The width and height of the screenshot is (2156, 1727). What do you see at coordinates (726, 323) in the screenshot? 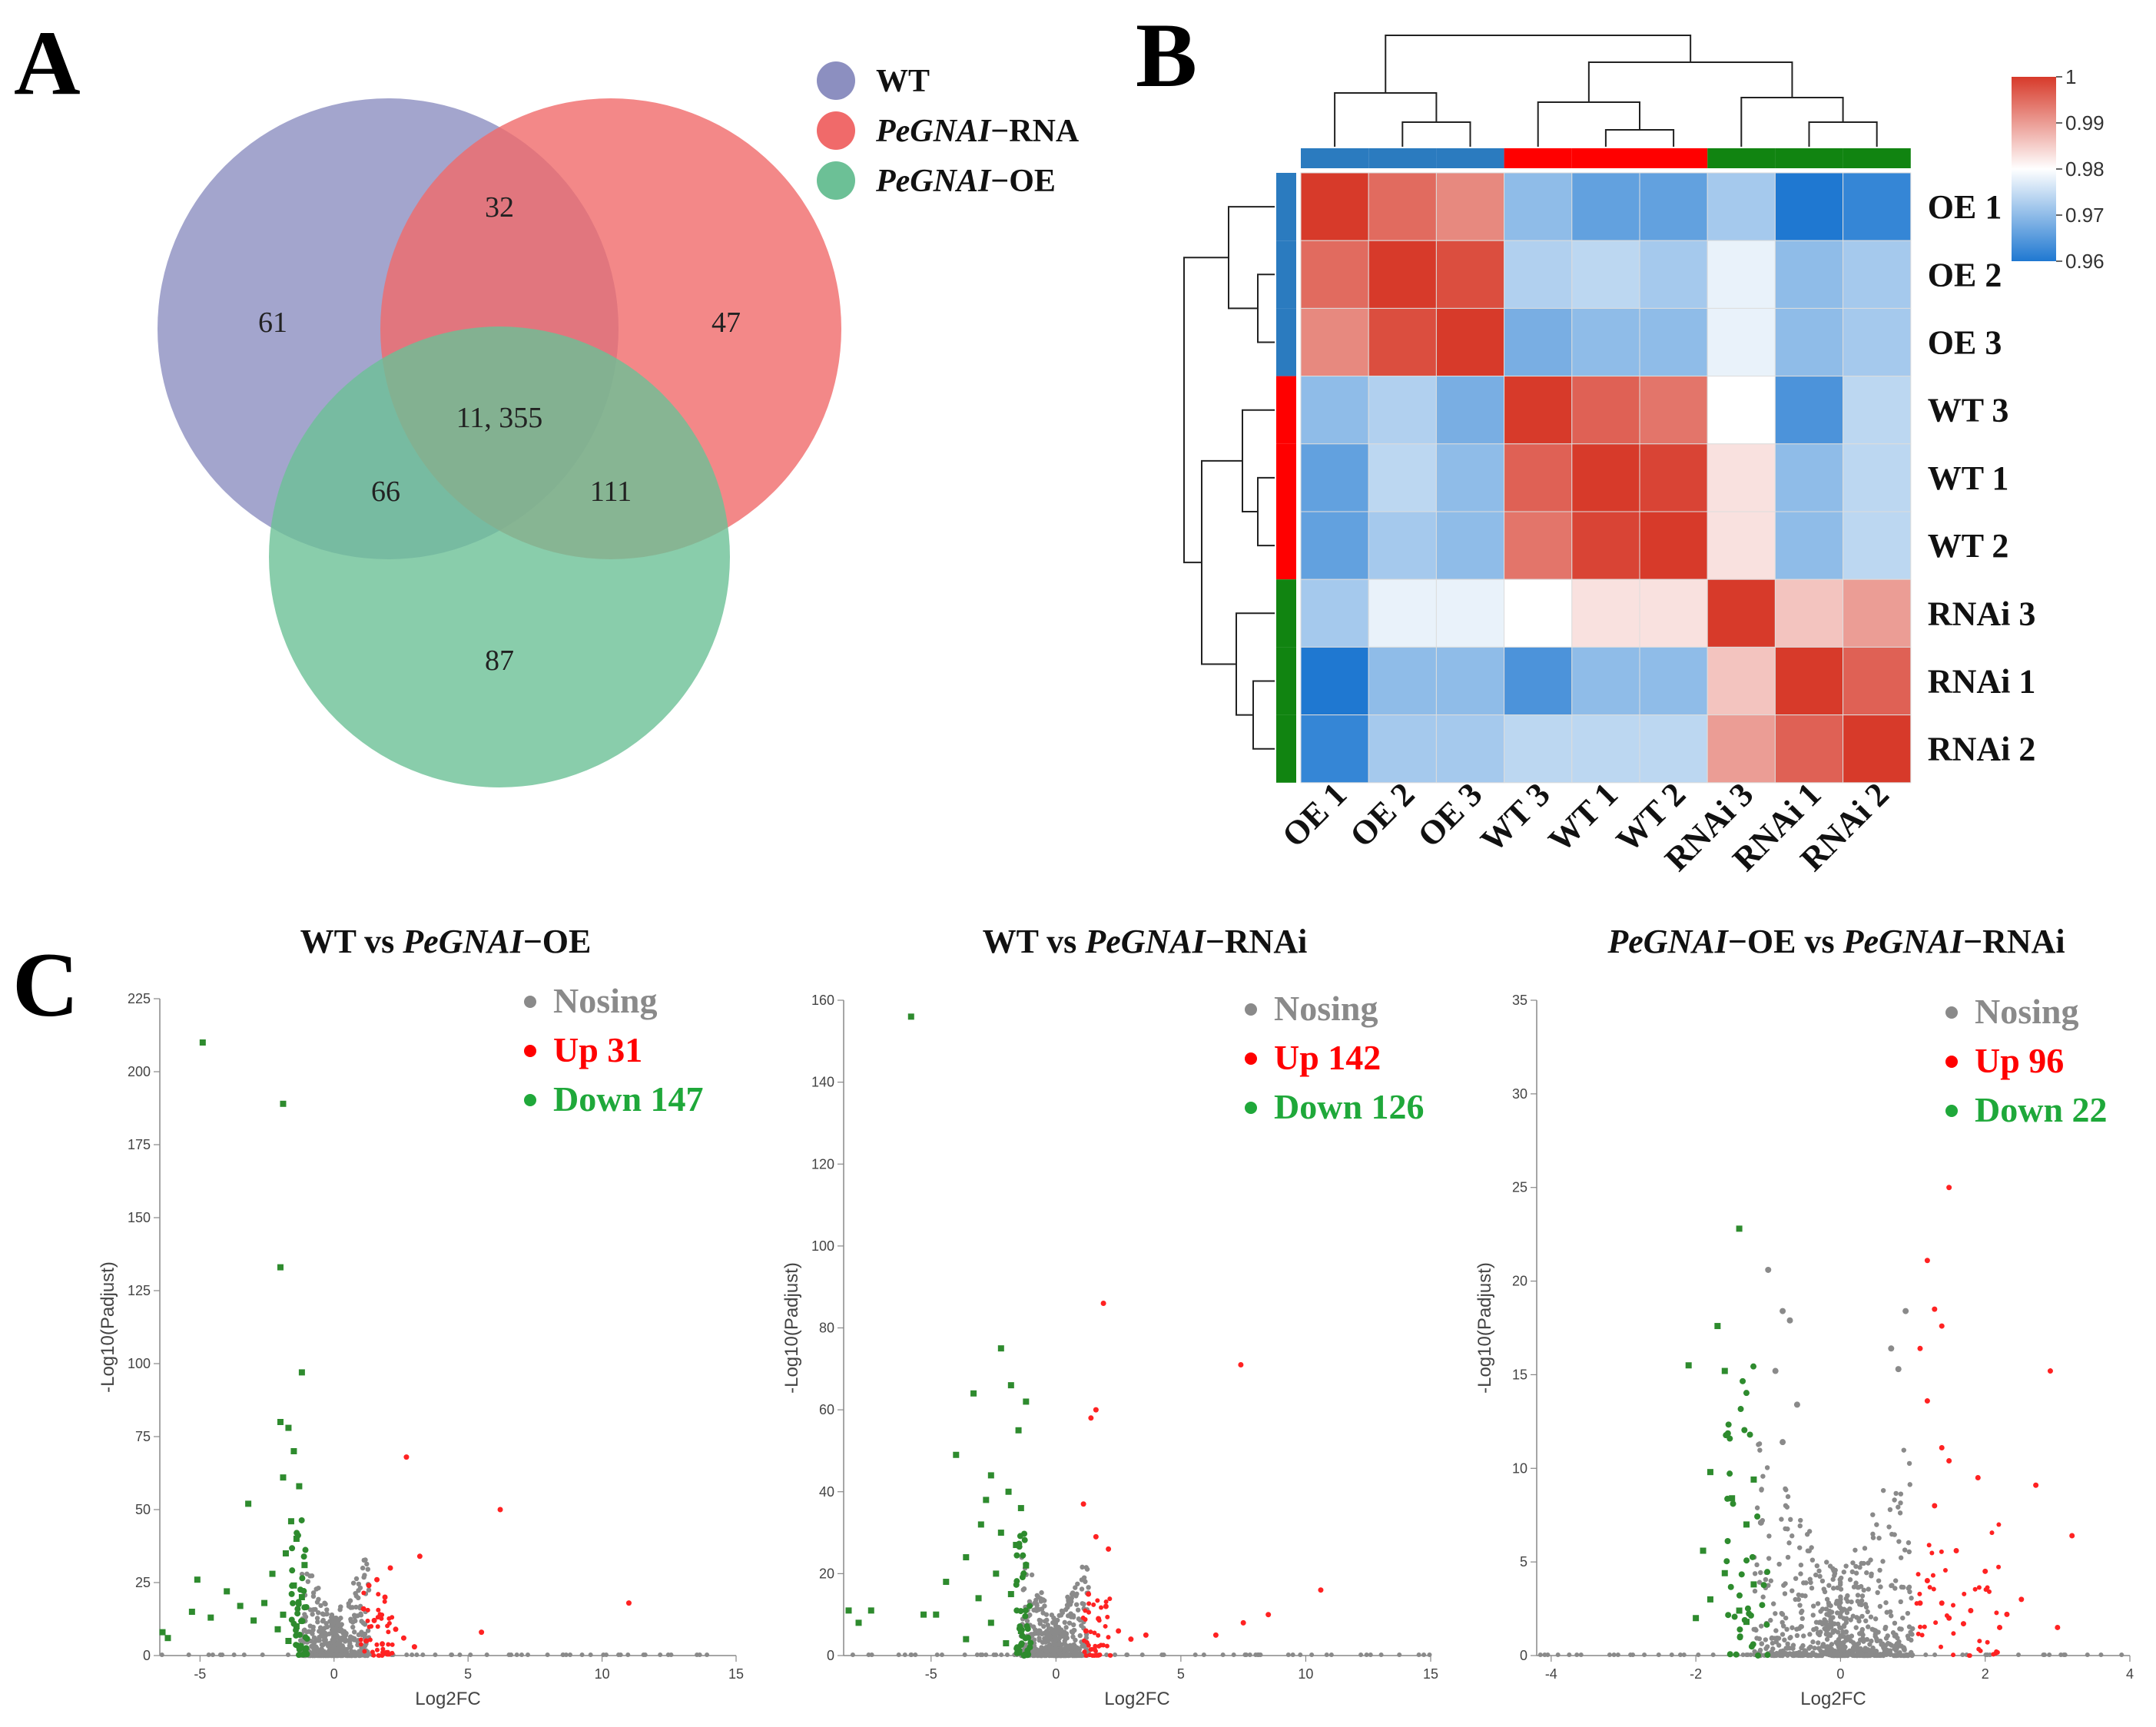
I see `venn-count-rna-only: 47` at bounding box center [726, 323].